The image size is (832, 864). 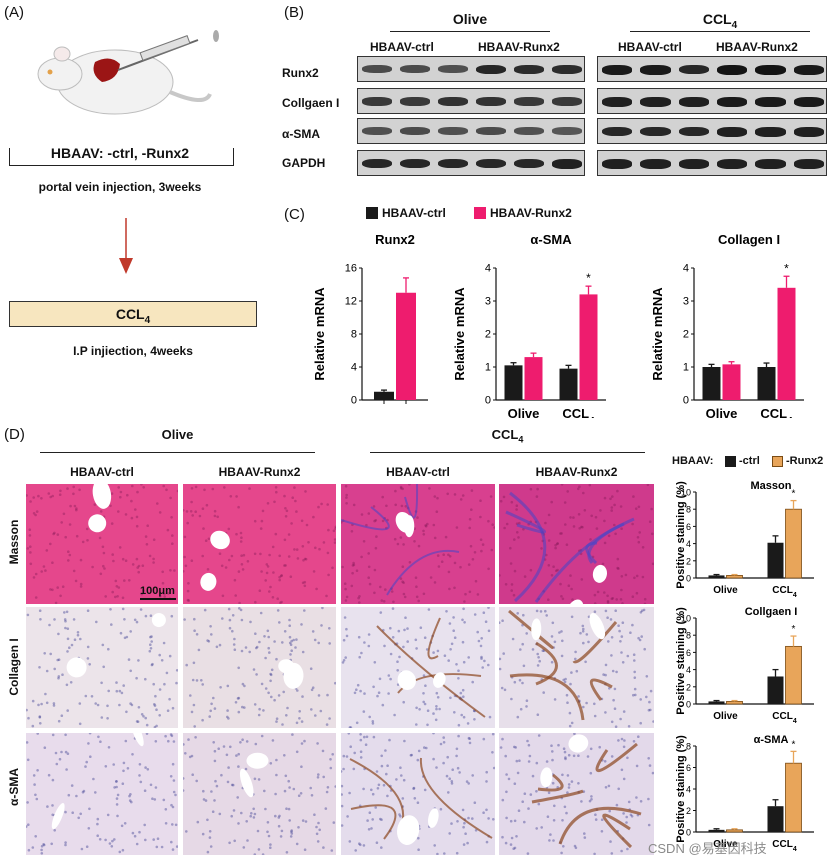 What do you see at coordinates (688, 561) in the screenshot?
I see `y-tick-label: 2` at bounding box center [688, 561].